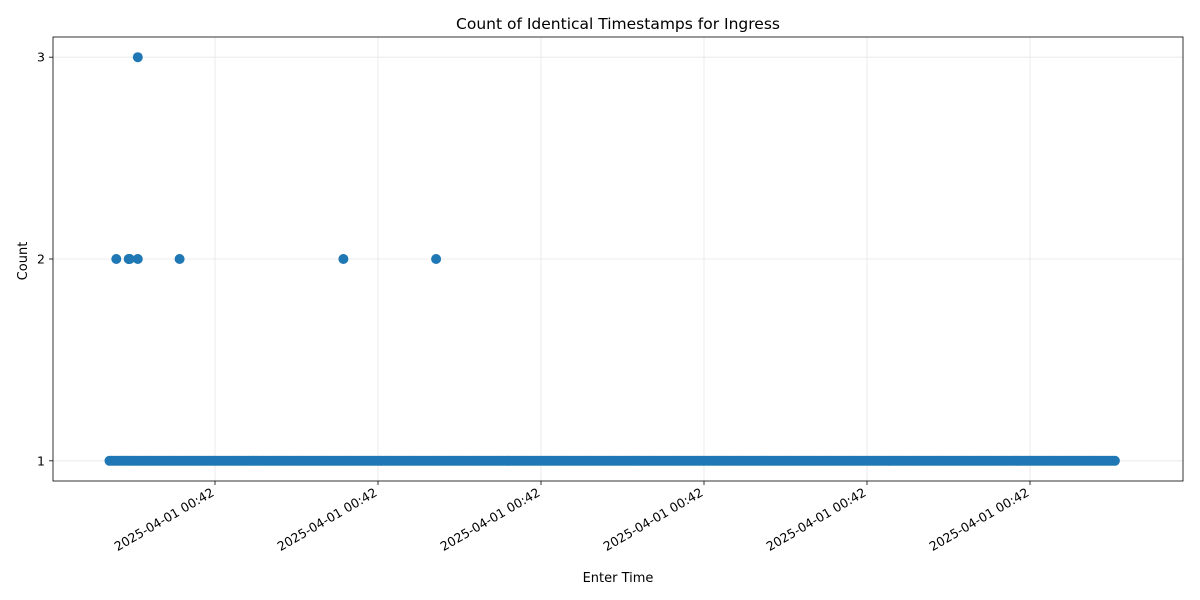 This screenshot has width=1200, height=600. What do you see at coordinates (41, 460) in the screenshot?
I see `y-tick-label: 1` at bounding box center [41, 460].